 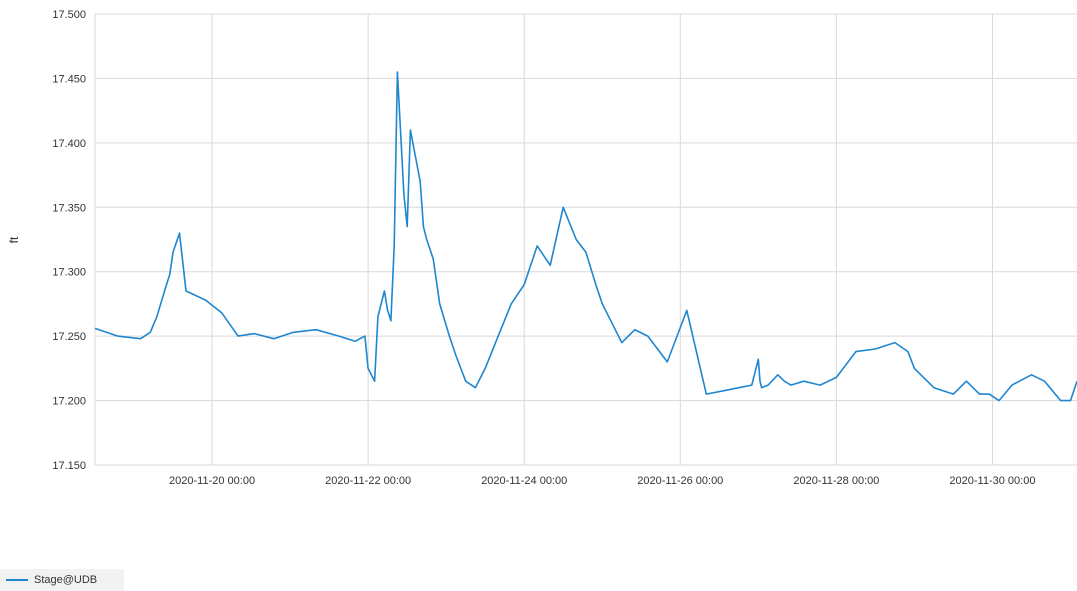 What do you see at coordinates (69, 208) in the screenshot?
I see `y-tick-label: 17.350` at bounding box center [69, 208].